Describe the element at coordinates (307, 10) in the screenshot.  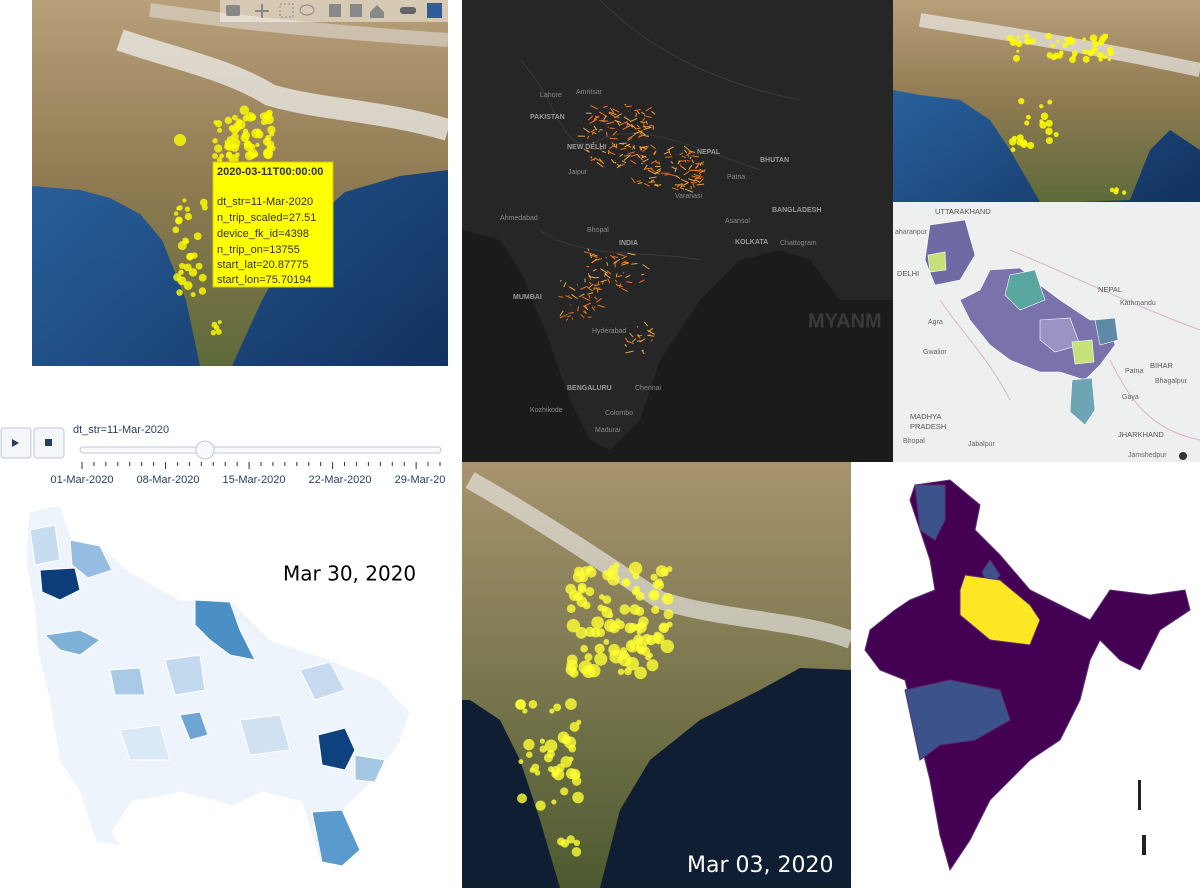
I see `lasso-icon` at that location.